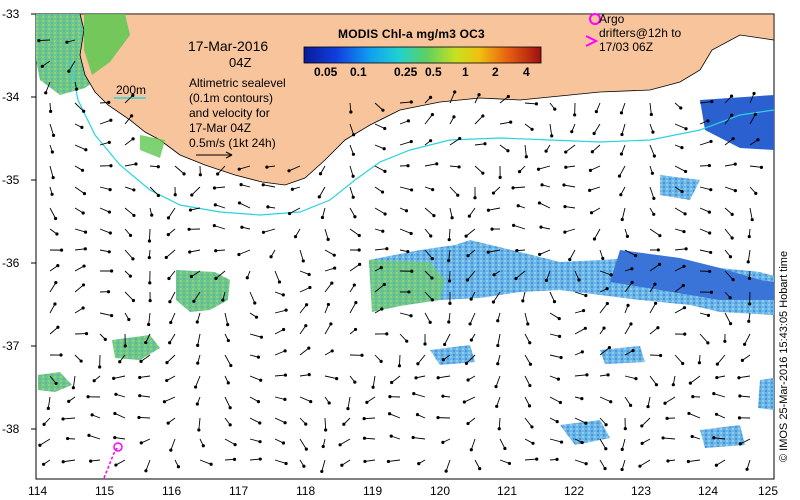 The image size is (800, 500). What do you see at coordinates (11, 346) in the screenshot?
I see `y-axis-label: -37` at bounding box center [11, 346].